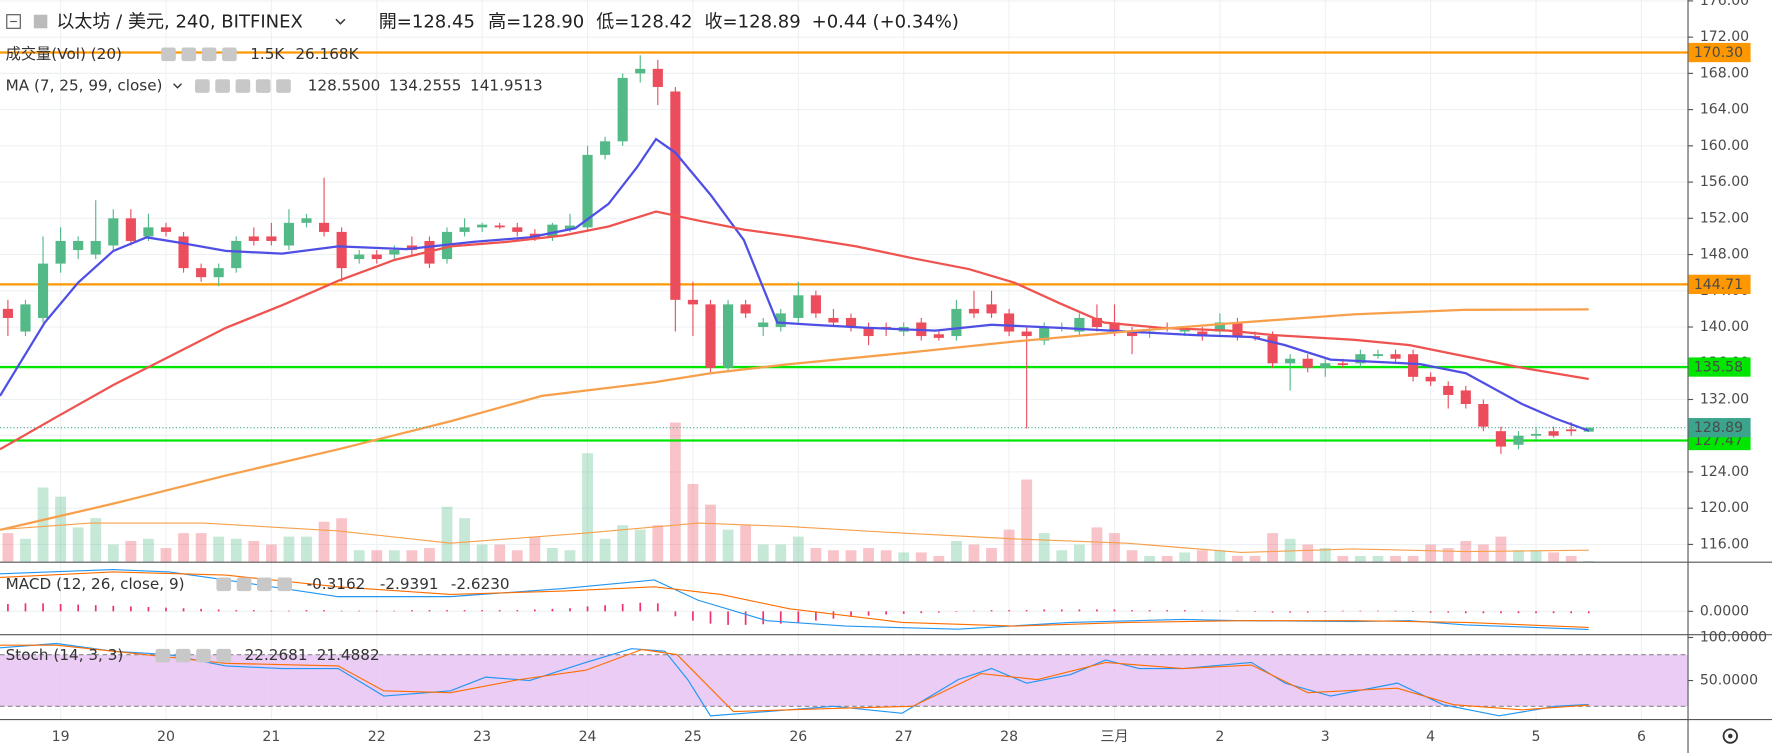  Describe the element at coordinates (506, 86) in the screenshot. I see `legend-text: 141.9513` at that location.